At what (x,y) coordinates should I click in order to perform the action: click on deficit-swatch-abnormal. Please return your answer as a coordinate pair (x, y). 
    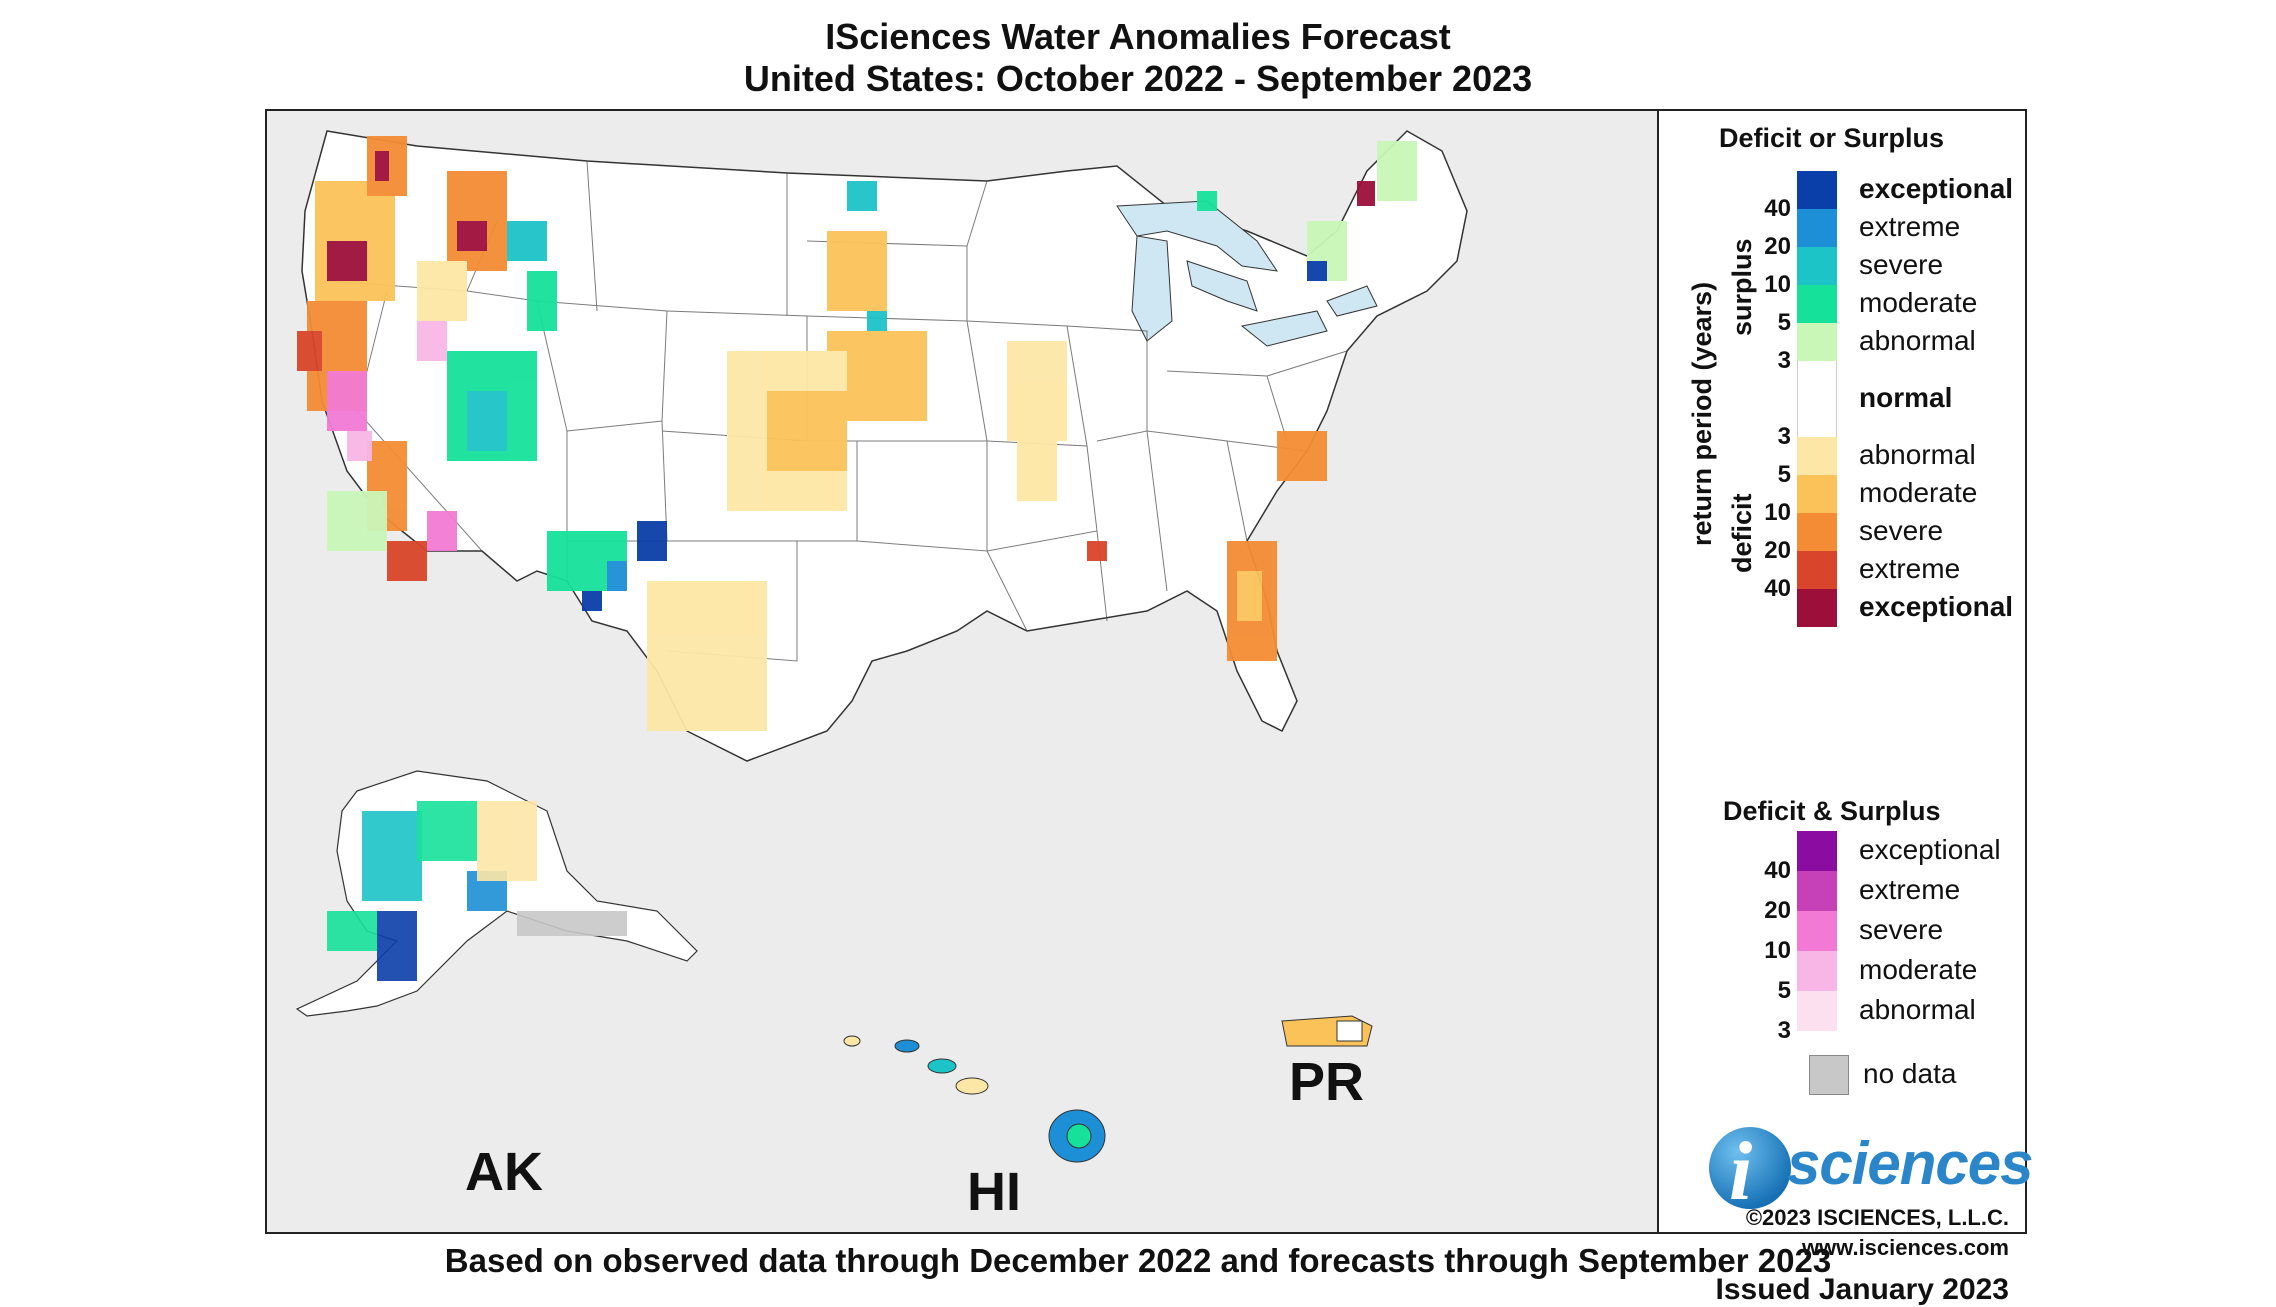
    Looking at the image, I should click on (1817, 456).